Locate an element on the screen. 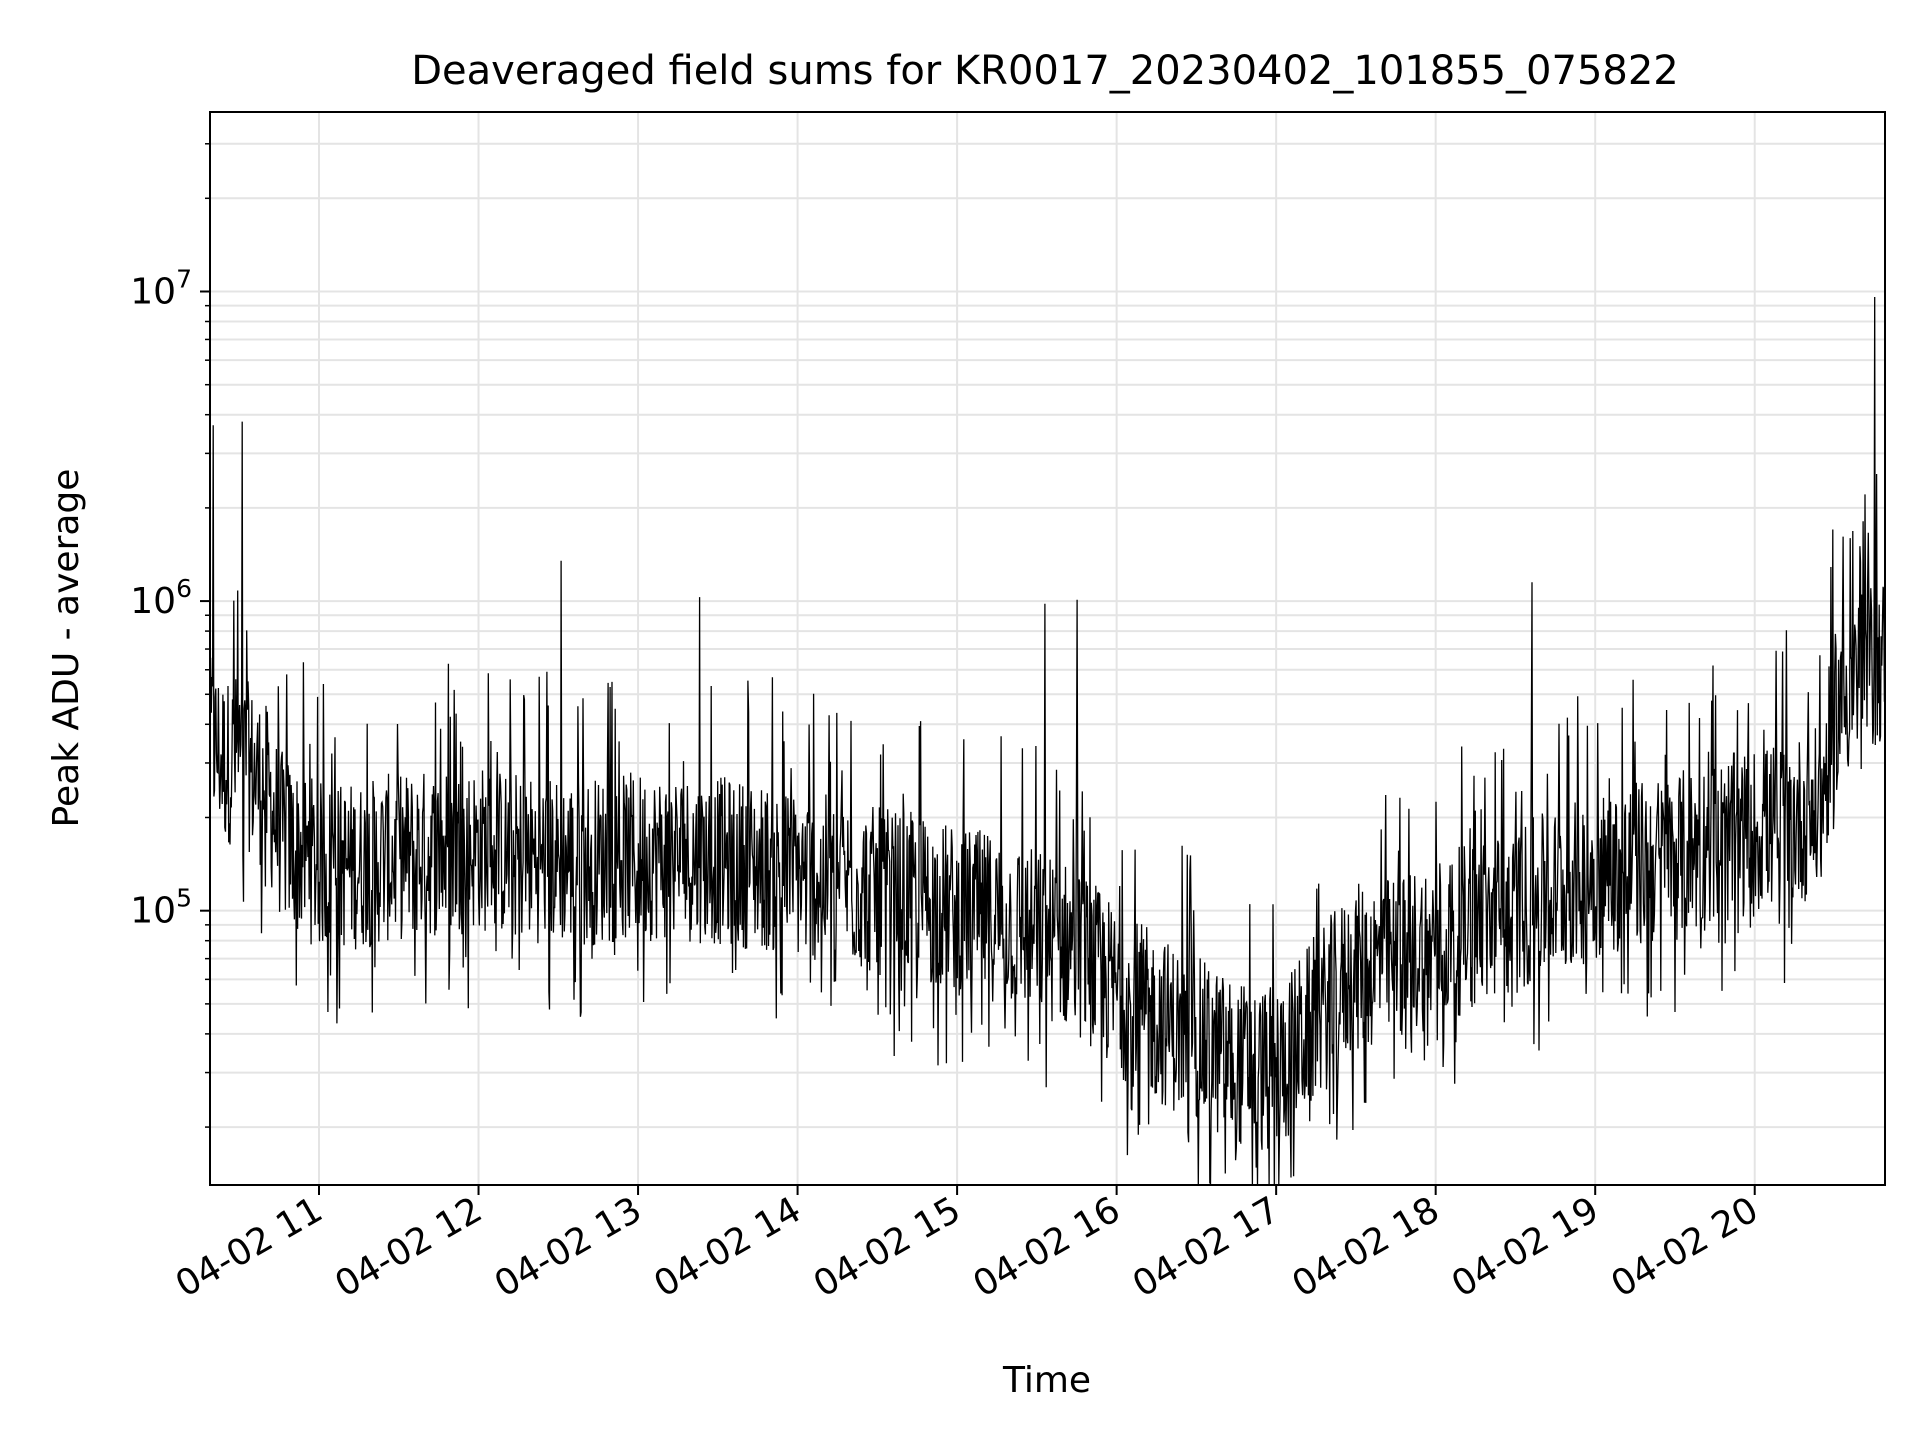  y-tick-label: 10⁵ is located at coordinates (161, 908).